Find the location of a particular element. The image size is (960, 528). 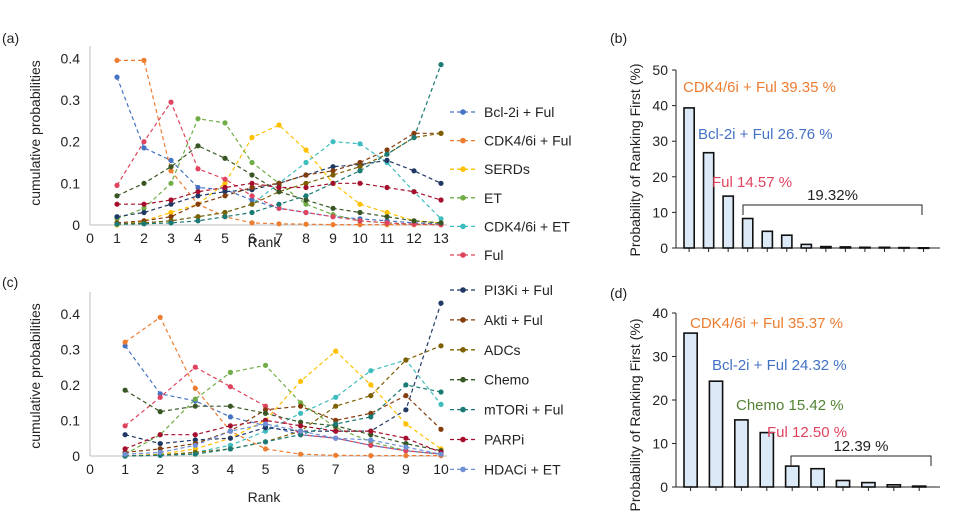

bar-annotation: Ful 14.57 % is located at coordinates (752, 182).